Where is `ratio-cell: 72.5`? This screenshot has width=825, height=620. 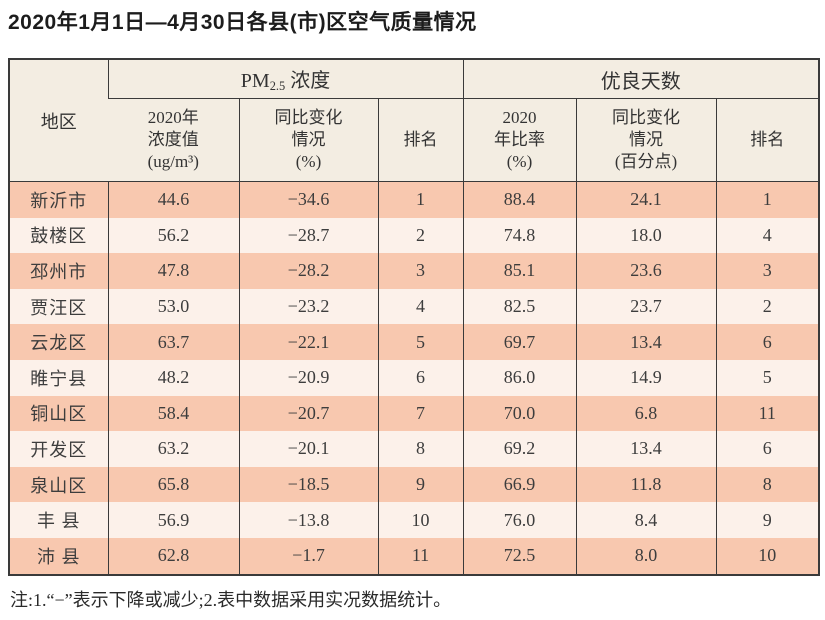 ratio-cell: 72.5 is located at coordinates (519, 556).